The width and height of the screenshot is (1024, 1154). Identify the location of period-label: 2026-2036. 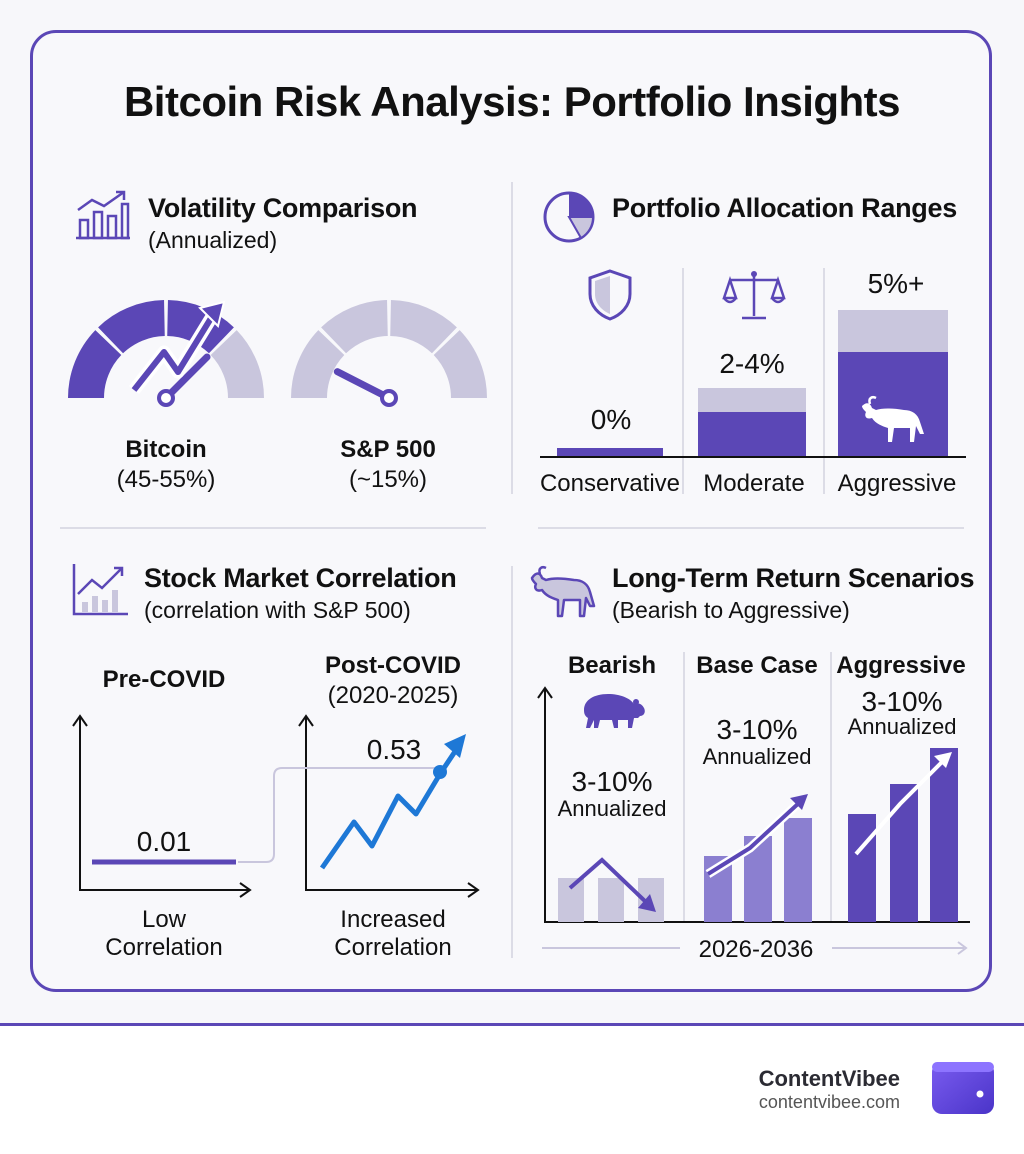
(756, 949).